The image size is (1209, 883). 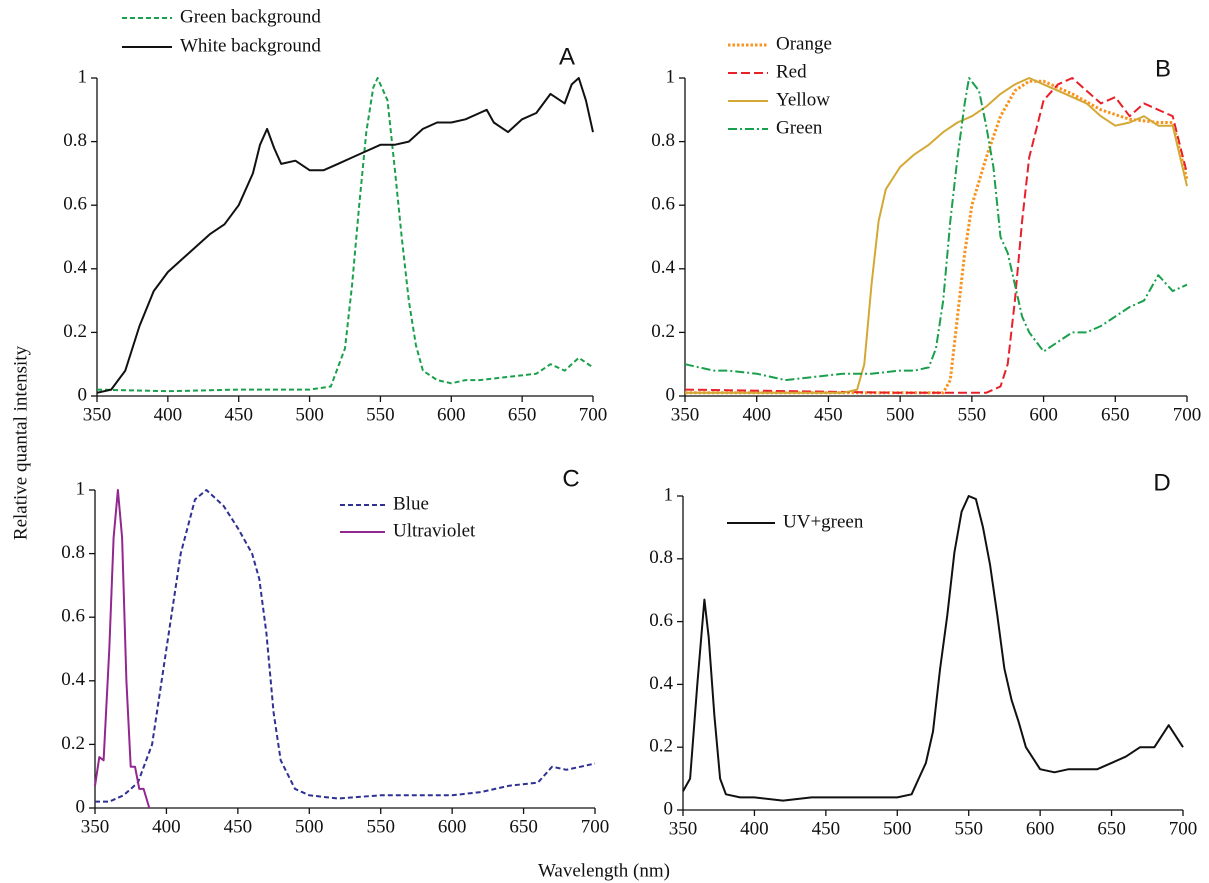 I want to click on panel-letter: B, so click(x=1163, y=68).